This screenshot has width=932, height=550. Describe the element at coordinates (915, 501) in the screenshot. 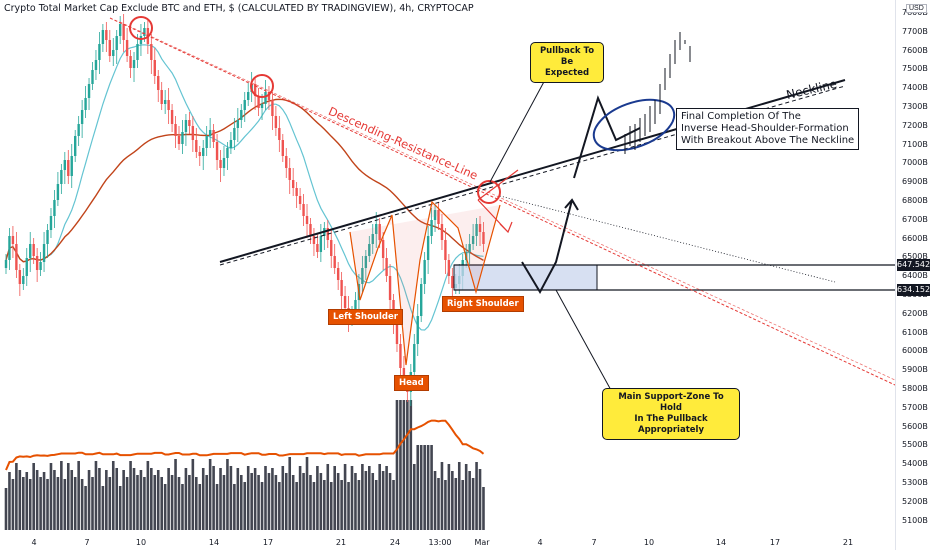

I see `price-tick: 5200B` at that location.